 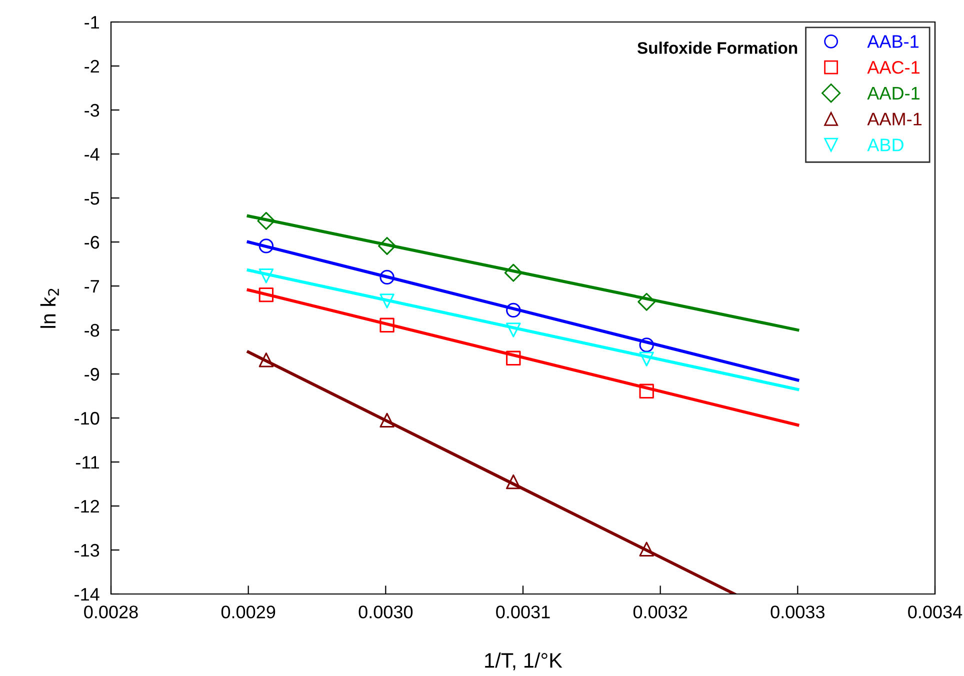 What do you see at coordinates (885, 145) in the screenshot?
I see `legend-label: ABD` at bounding box center [885, 145].